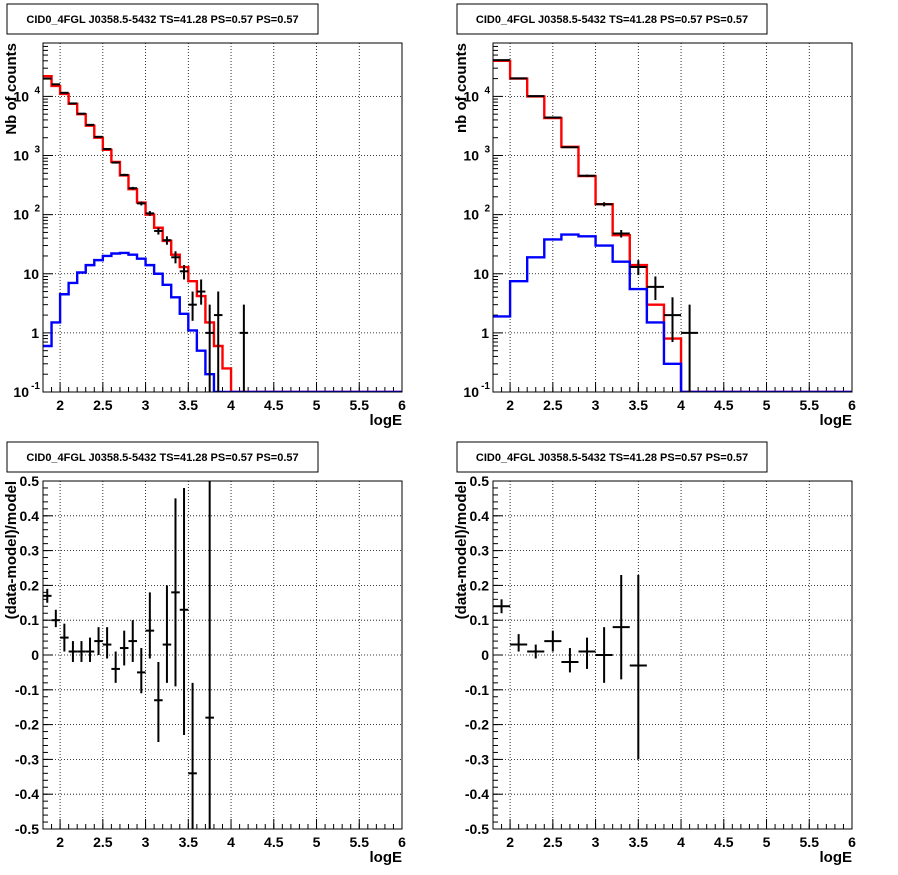  Describe the element at coordinates (11, 89) in the screenshot. I see `y-axis-label: Nb of counts` at that location.